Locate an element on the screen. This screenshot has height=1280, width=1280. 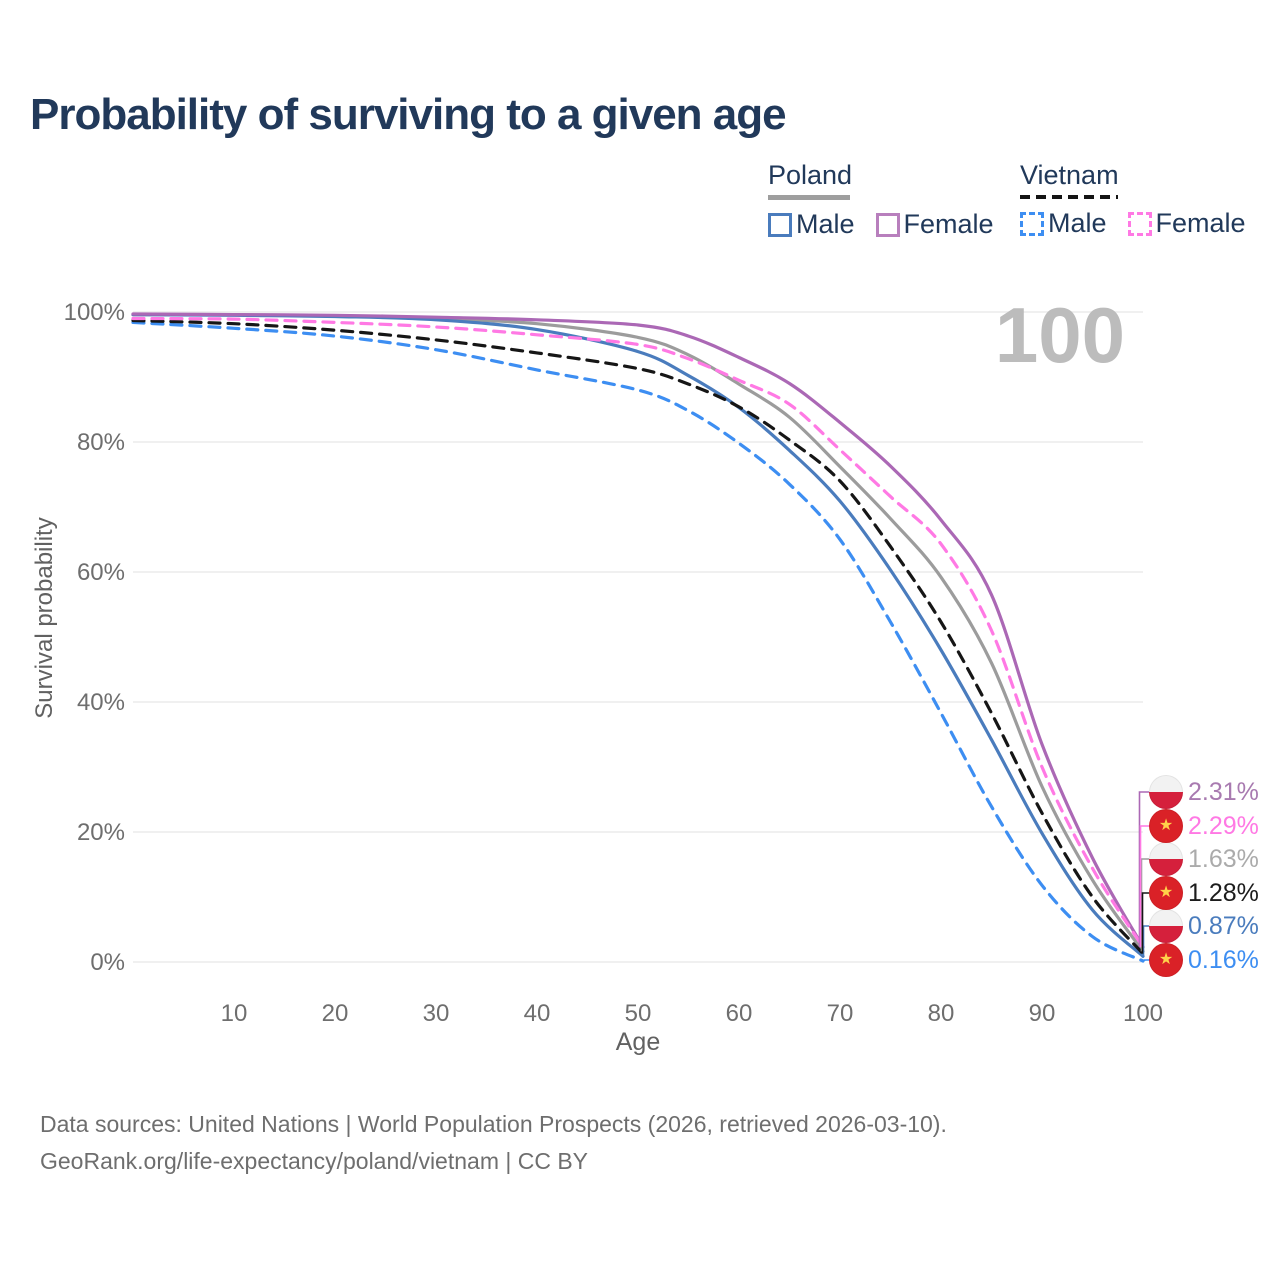
legend-group-poland: Poland Male Female is located at coordinates (881, 200).